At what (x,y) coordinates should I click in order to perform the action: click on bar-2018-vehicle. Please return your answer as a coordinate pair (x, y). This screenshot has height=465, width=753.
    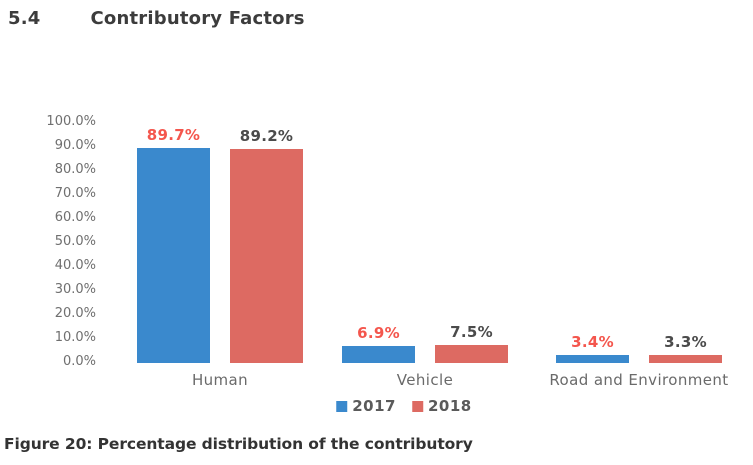
    Looking at the image, I should click on (471, 354).